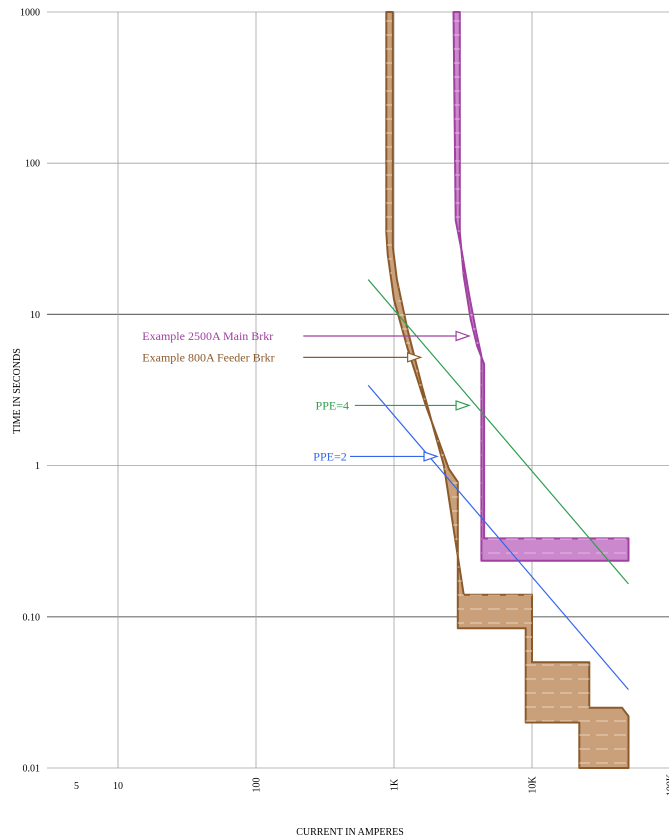 The image size is (669, 839). Describe the element at coordinates (118, 786) in the screenshot. I see `x-tick-label: 10` at that location.